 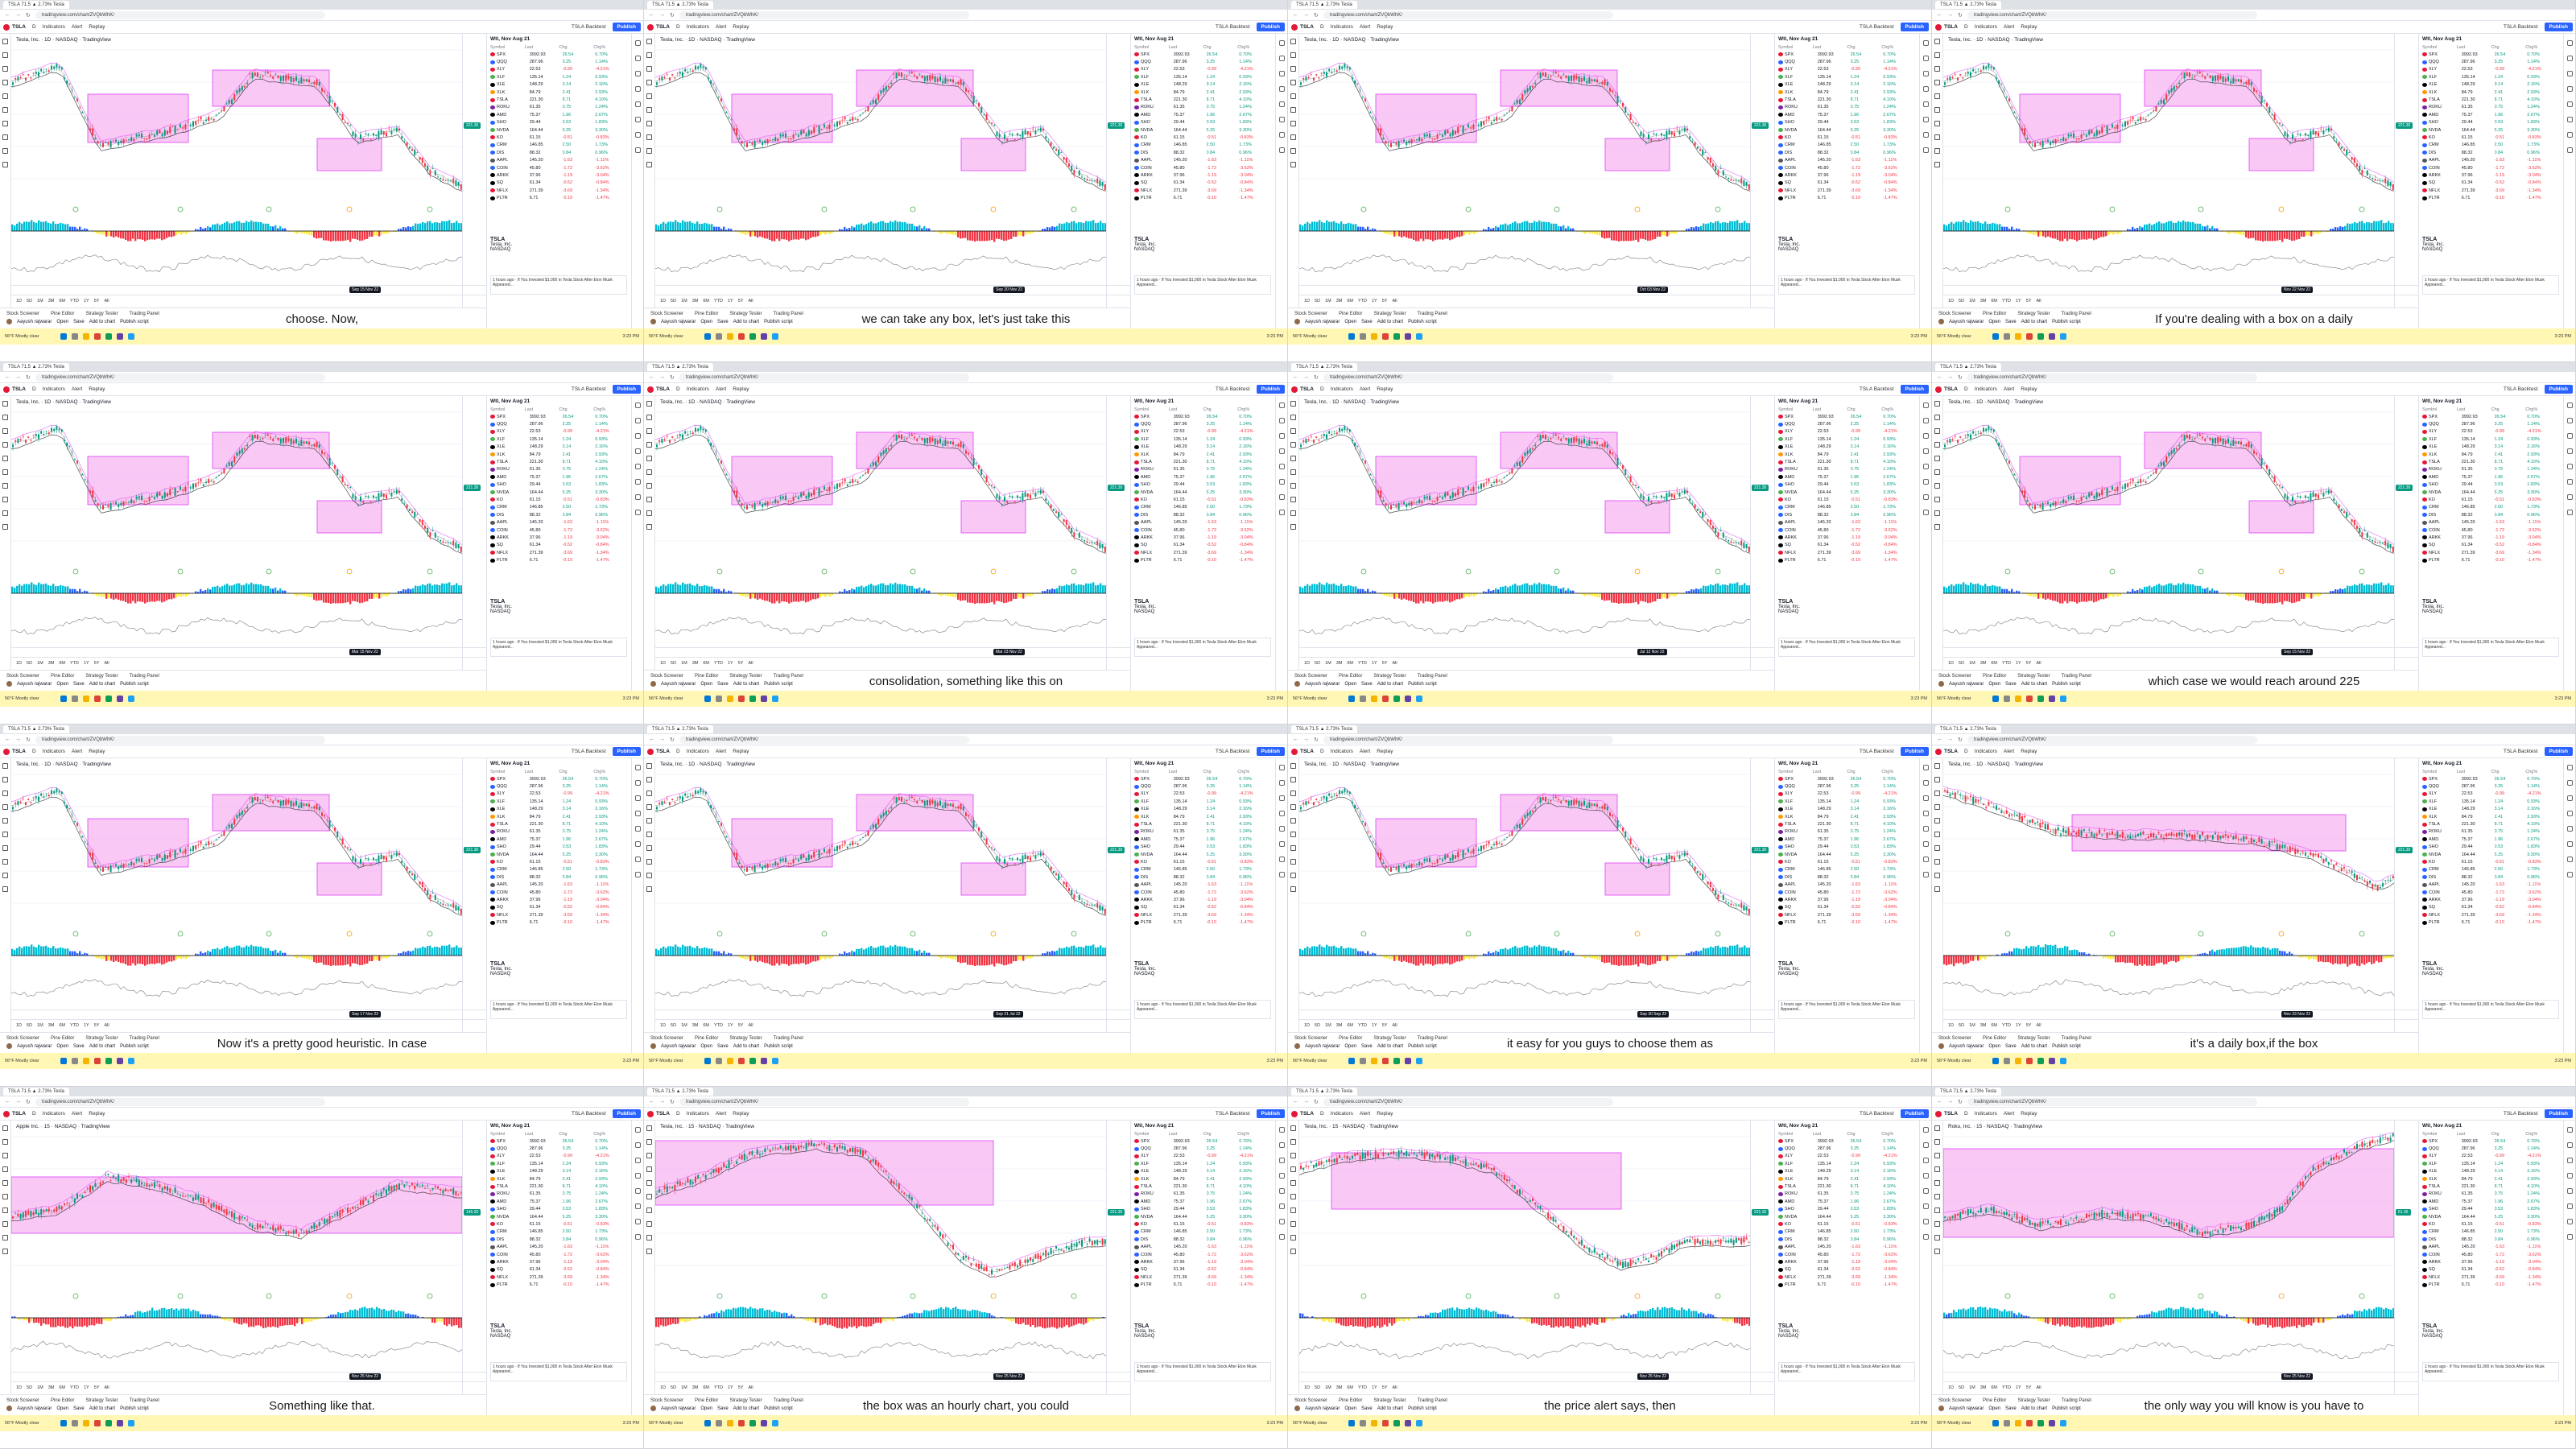 I want to click on range-button-all: All, so click(x=1394, y=300).